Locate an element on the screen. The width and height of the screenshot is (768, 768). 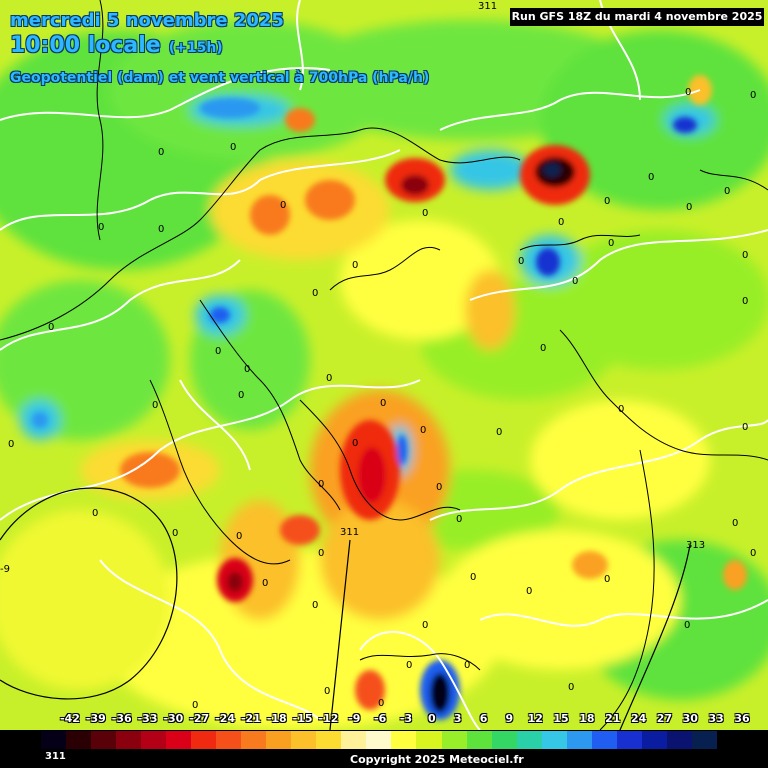
legend-bottom-value: 311 is located at coordinates (55, 756).